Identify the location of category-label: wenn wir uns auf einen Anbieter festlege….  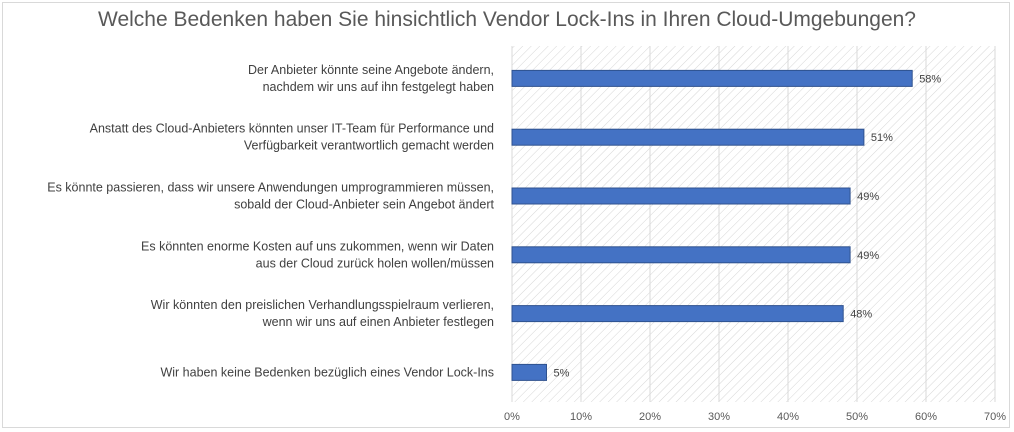
(378, 322).